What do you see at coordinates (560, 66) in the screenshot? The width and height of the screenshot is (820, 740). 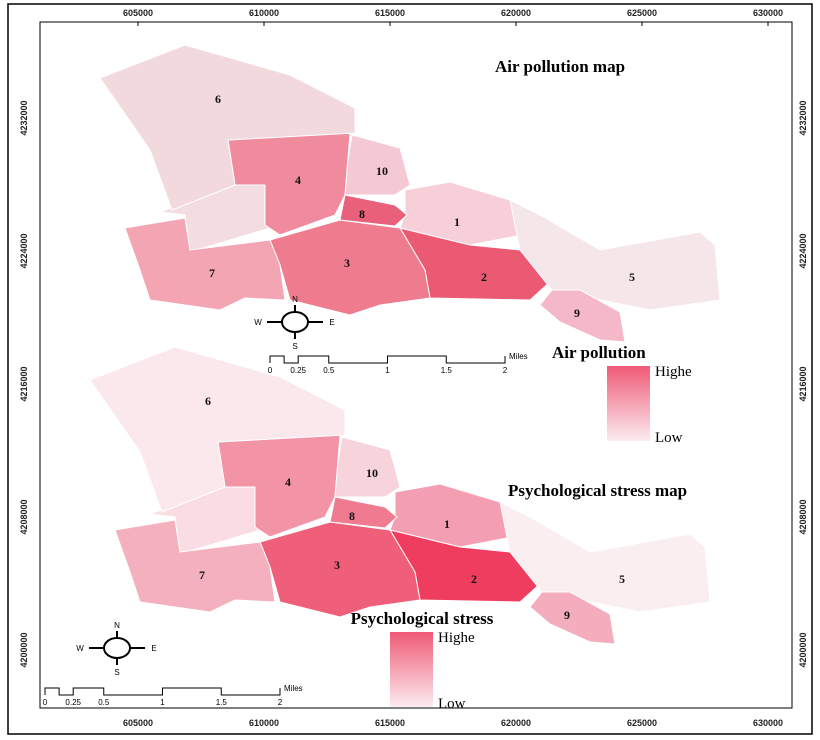 I see `map-title: Air pollution map` at bounding box center [560, 66].